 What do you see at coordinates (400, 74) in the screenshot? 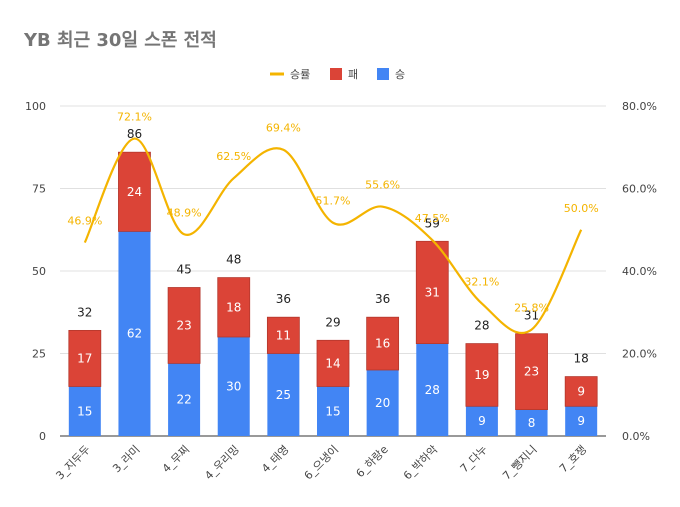
I see `legend-label: 승` at bounding box center [400, 74].